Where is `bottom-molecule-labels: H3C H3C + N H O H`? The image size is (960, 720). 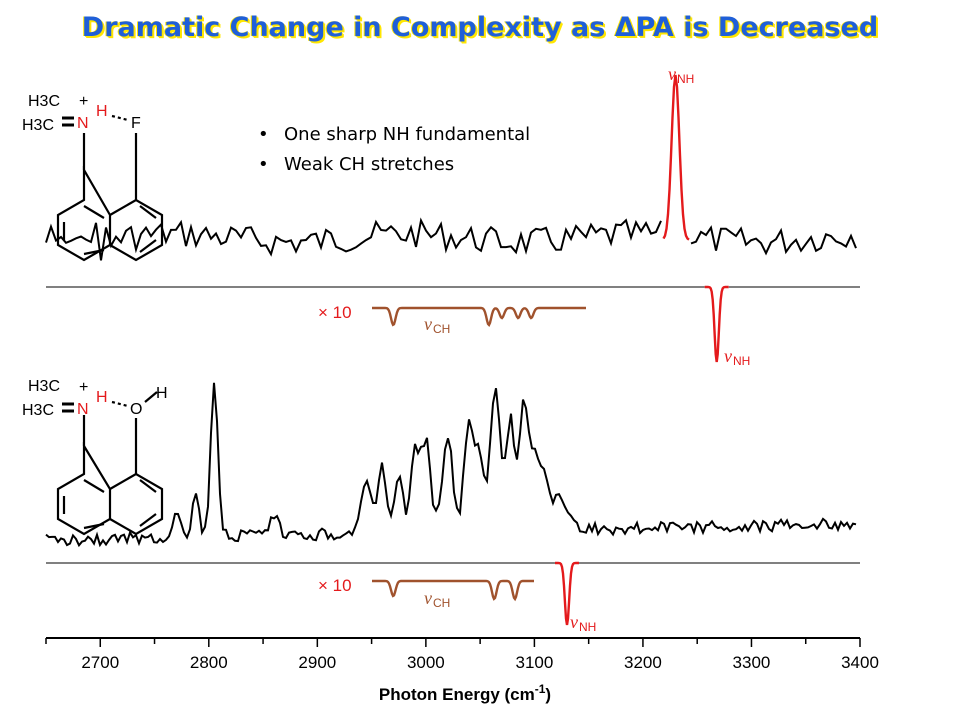 bottom-molecule-labels: H3C H3C + N H O H is located at coordinates (95, 398).